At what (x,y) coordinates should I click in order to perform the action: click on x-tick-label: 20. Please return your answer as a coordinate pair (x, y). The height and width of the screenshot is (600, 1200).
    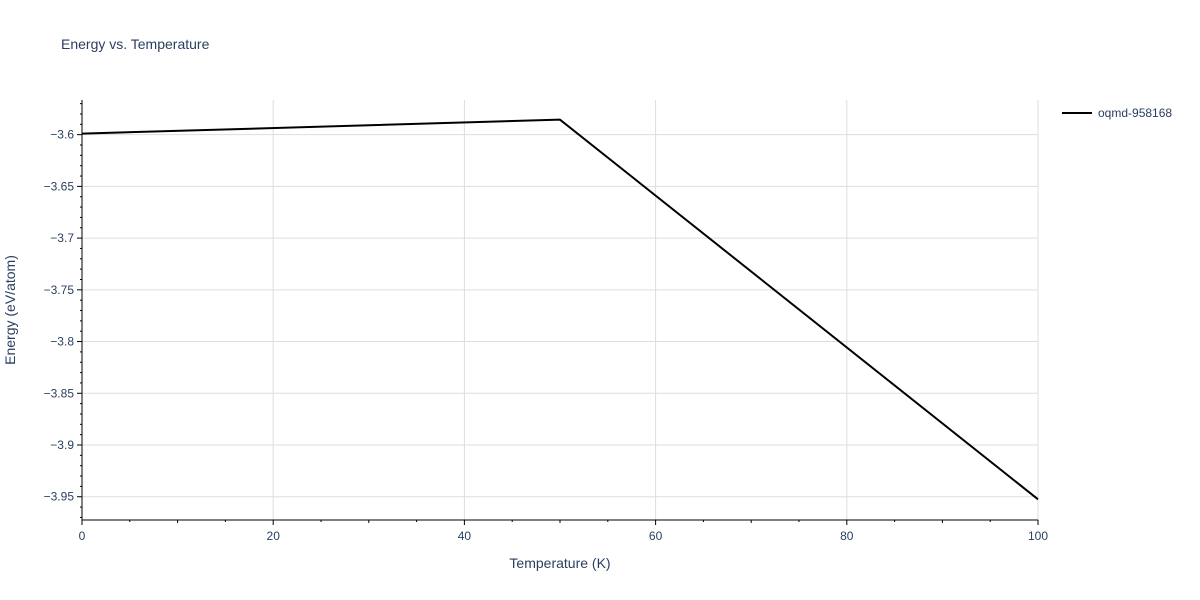
    Looking at the image, I should click on (274, 536).